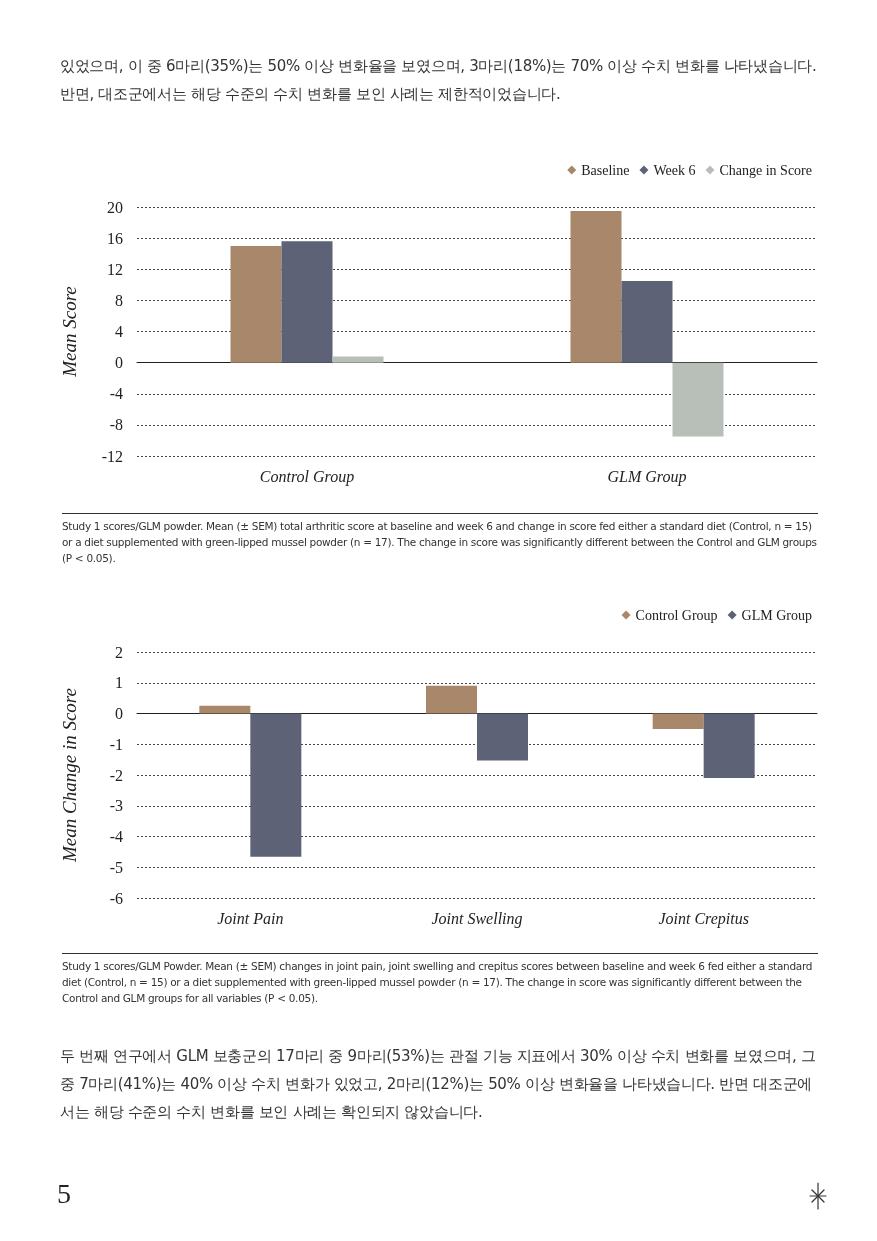 This screenshot has height=1241, width=877. What do you see at coordinates (116, 744) in the screenshot?
I see `y-tick-label: -1` at bounding box center [116, 744].